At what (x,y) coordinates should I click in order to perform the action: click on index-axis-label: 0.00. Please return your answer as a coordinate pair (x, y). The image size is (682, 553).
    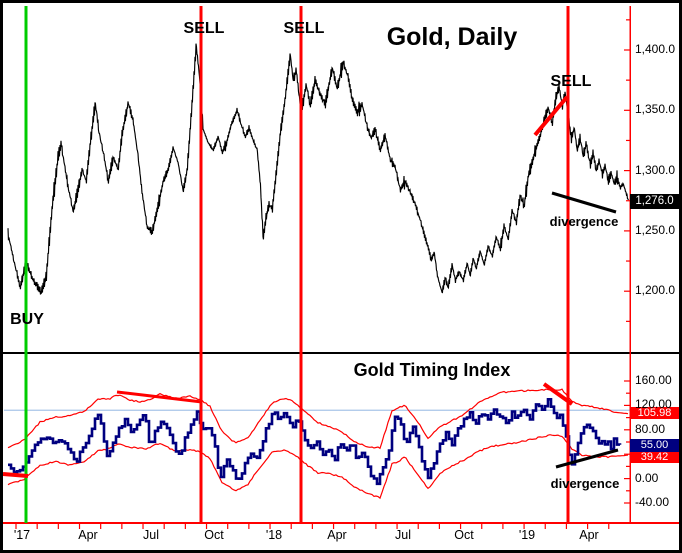
    Looking at the image, I should click on (647, 477).